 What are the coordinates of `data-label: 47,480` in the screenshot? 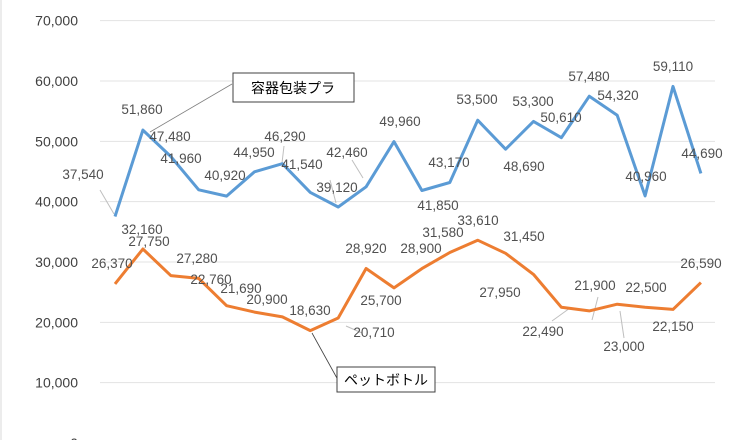 It's located at (169, 136).